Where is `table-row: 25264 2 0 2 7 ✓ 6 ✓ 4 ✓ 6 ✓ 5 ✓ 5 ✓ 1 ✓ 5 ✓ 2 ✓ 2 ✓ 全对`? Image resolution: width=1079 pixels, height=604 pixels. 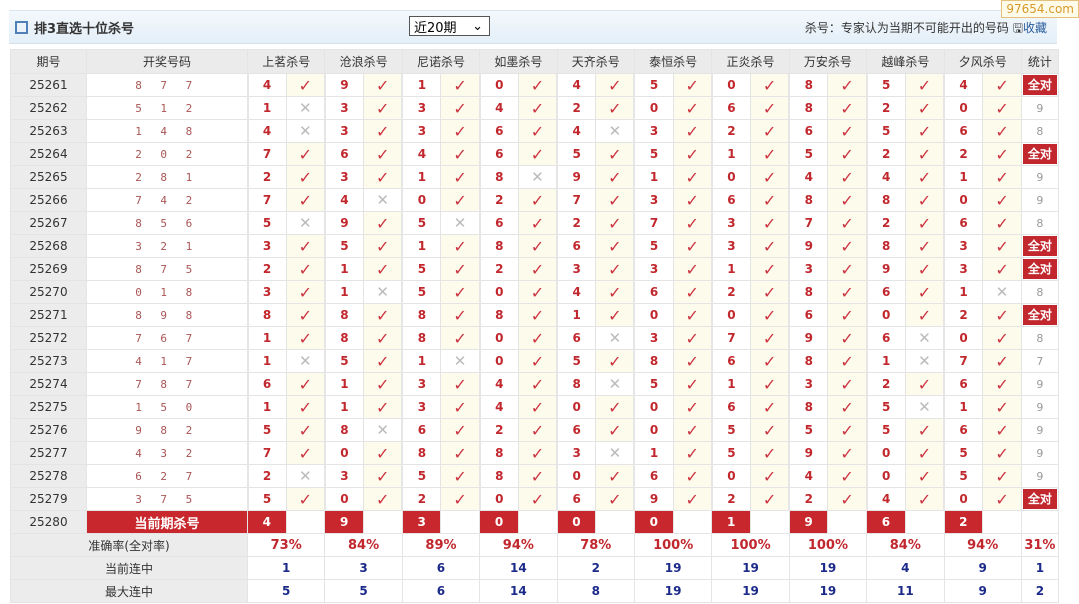 table-row: 25264 2 0 2 7 ✓ 6 ✓ 4 ✓ 6 ✓ 5 ✓ 5 ✓ 1 ✓ 5 ✓ 2 ✓ 2 ✓ 全对 is located at coordinates (534, 154).